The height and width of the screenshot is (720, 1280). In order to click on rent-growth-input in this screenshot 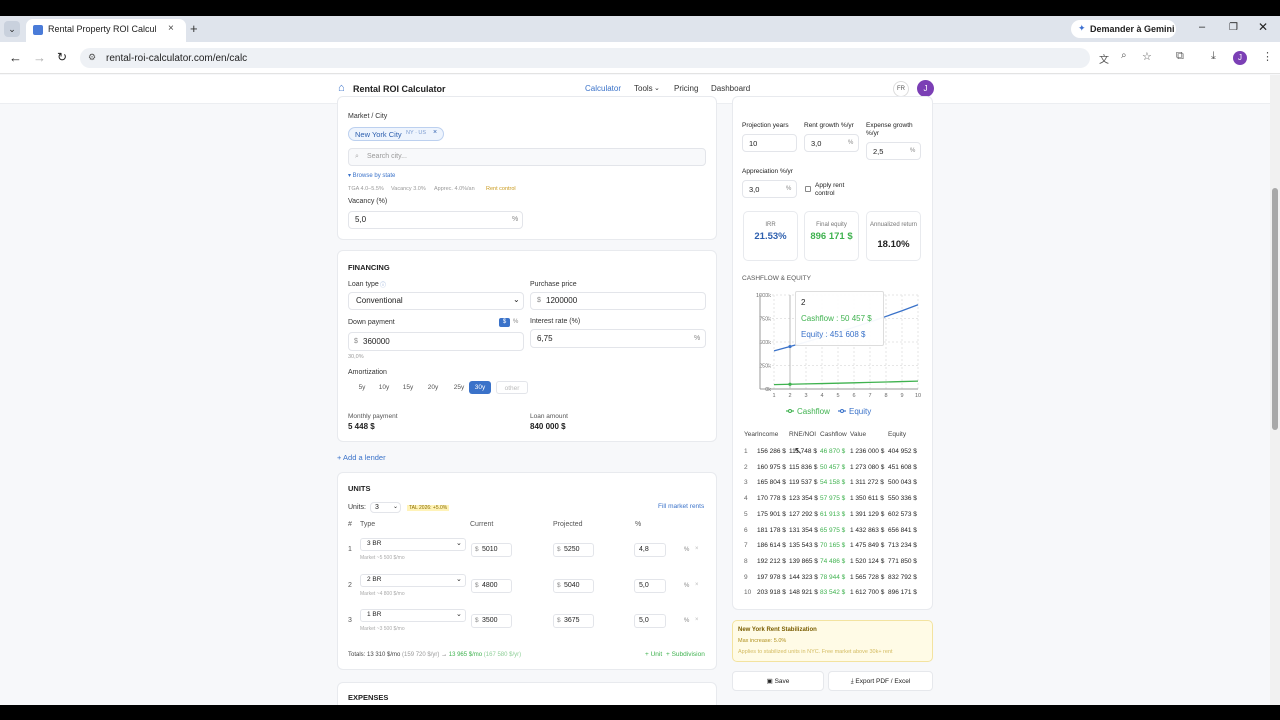, I will do `click(831, 143)`.